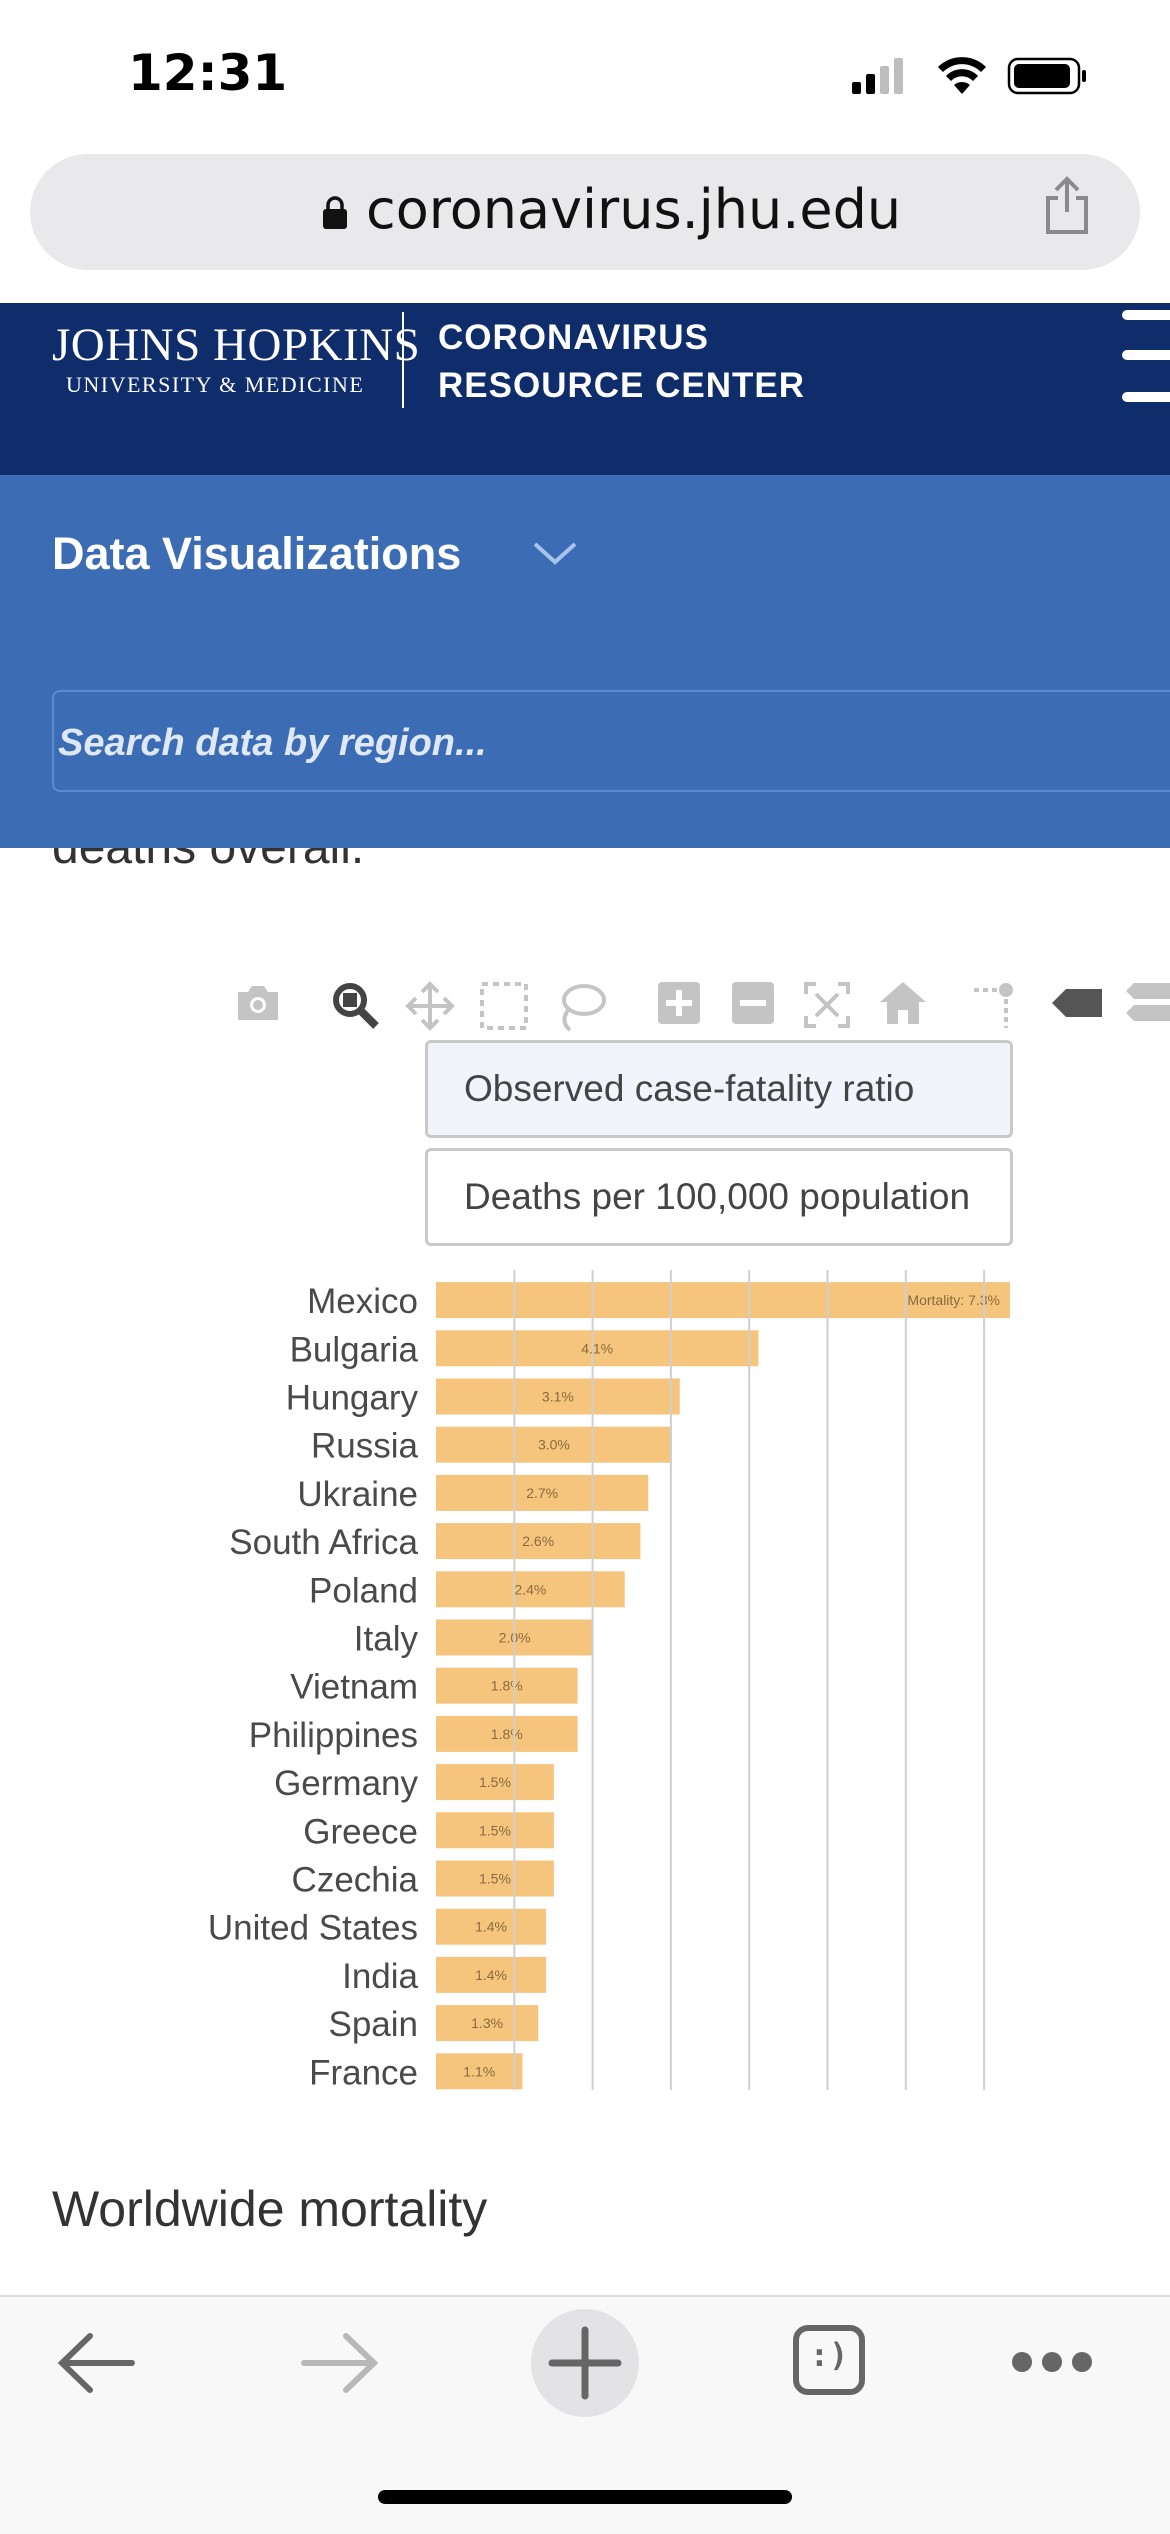 The height and width of the screenshot is (2534, 1170). I want to click on option-deaths-per-100k: Deaths per 100,000 population, so click(719, 1197).